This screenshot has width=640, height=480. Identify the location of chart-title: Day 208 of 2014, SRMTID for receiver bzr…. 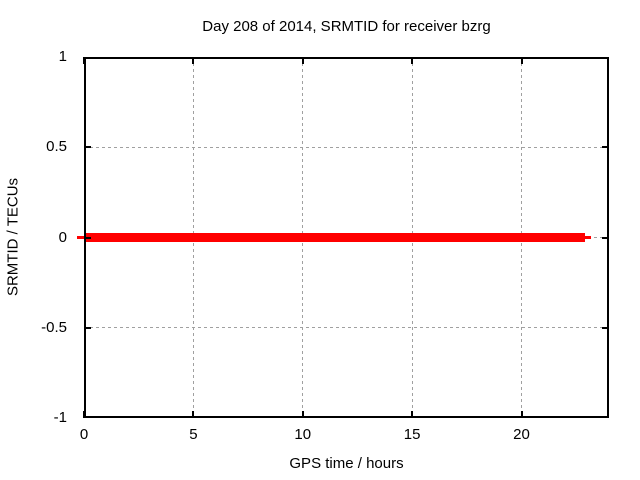
(346, 26).